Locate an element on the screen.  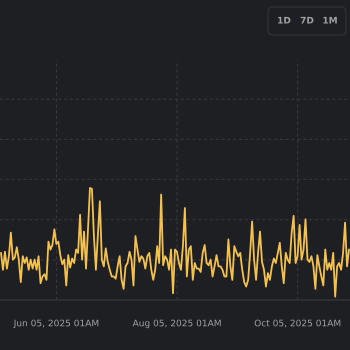
x-tick-label: Aug 05, 2025 01AM is located at coordinates (176, 324).